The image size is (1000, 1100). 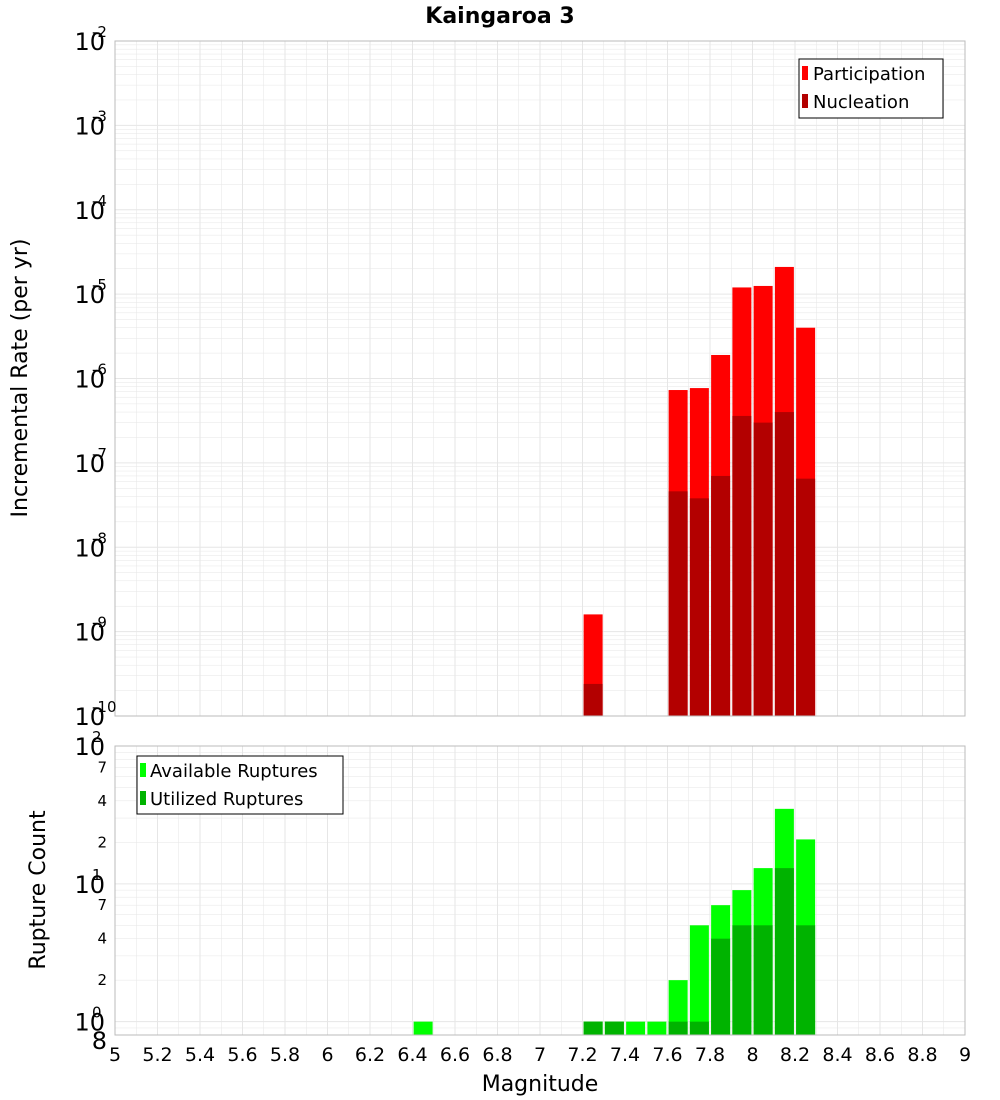 I want to click on bottom-y-tick-exponent: 0, so click(x=97, y=1013).